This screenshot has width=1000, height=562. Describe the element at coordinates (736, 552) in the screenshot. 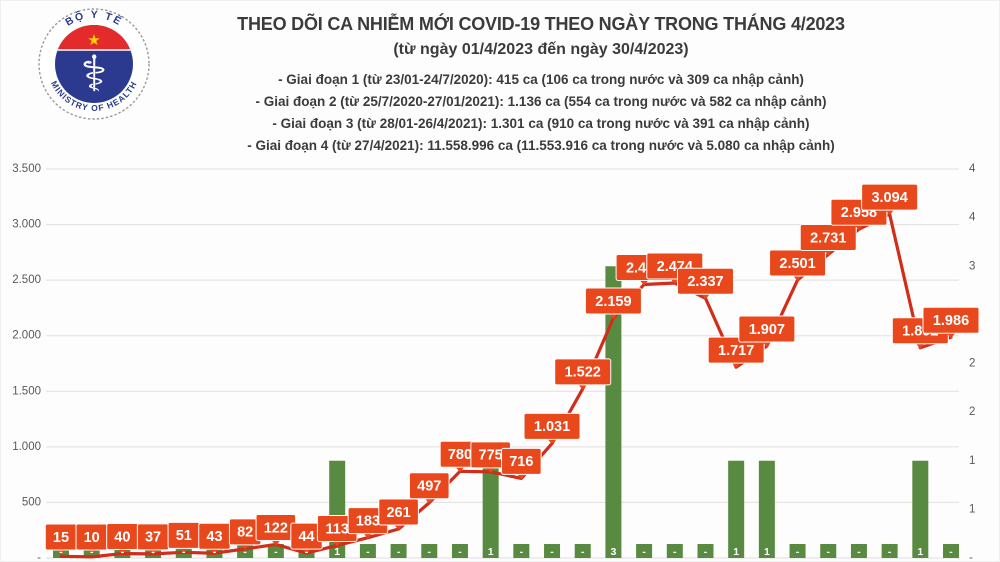

I see `bar-label-day-23: 1` at that location.